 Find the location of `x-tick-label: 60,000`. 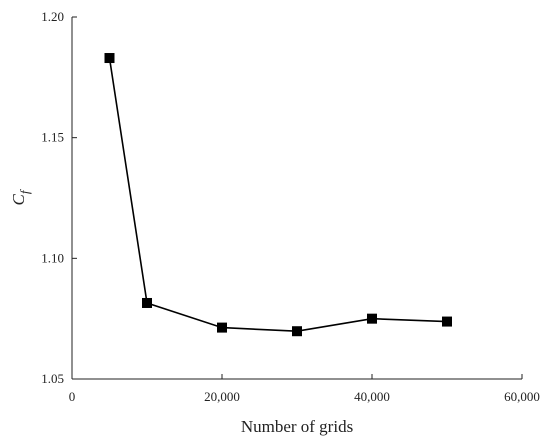

x-tick-label: 60,000 is located at coordinates (522, 396).